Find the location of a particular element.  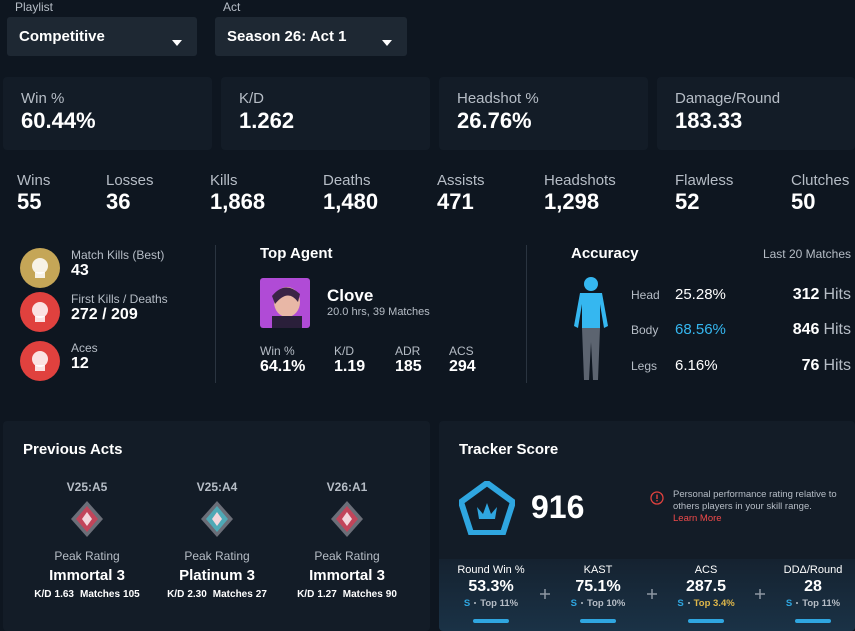

dropdown-value: Competitive is located at coordinates (62, 36).